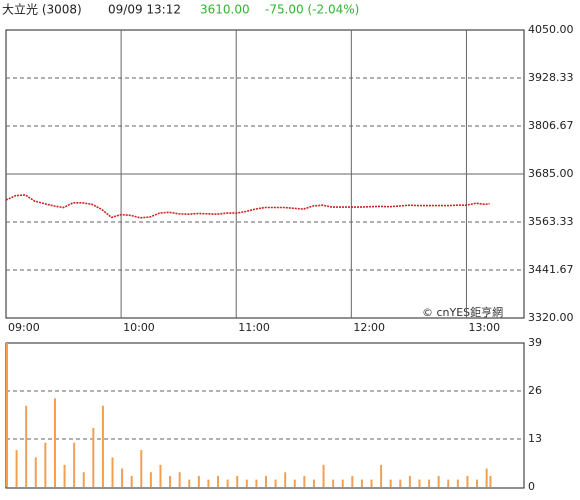 This screenshot has width=580, height=500. Describe the element at coordinates (551, 29) in the screenshot. I see `y-tick-label: 4050.00` at that location.